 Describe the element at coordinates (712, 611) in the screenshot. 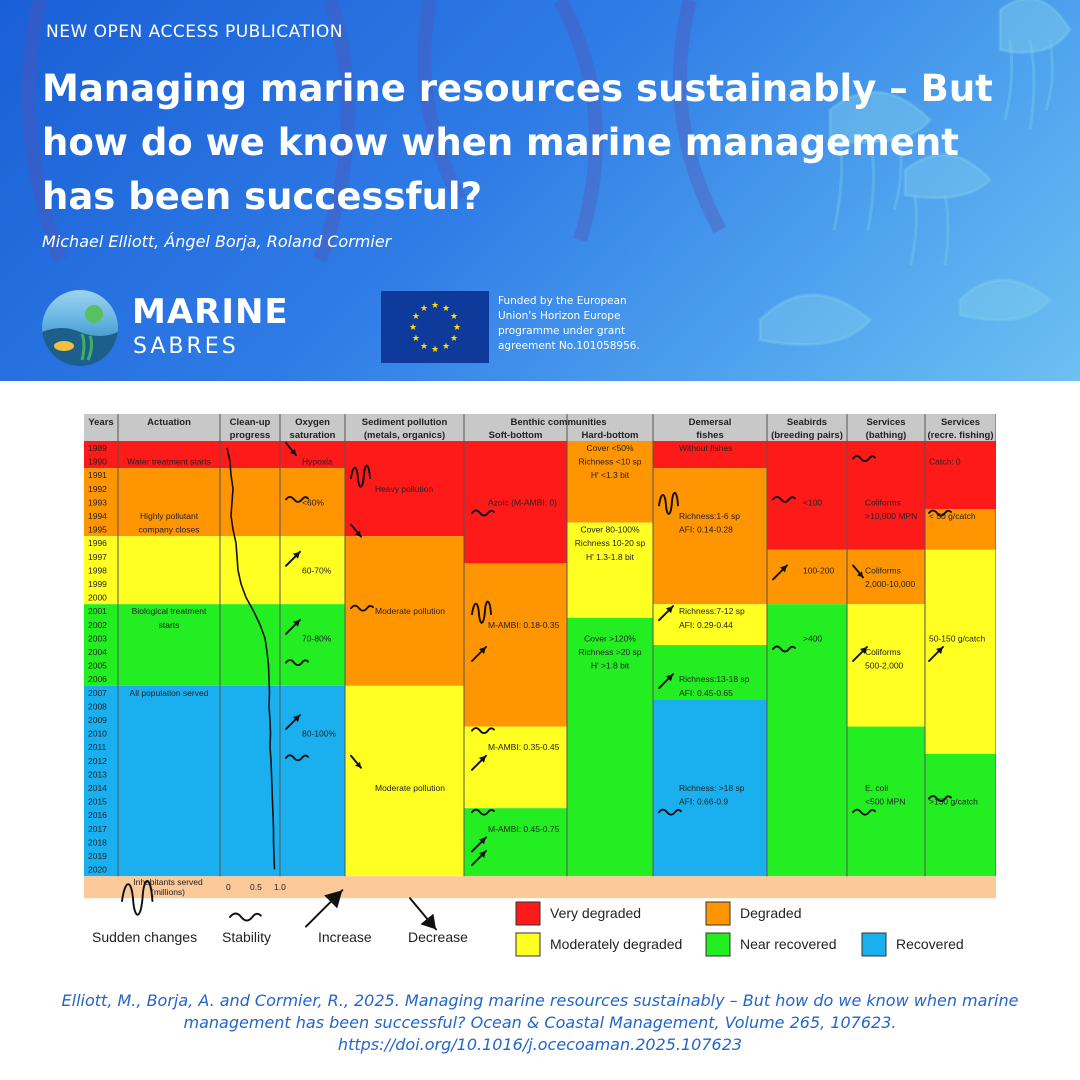

I see `cell-label: Richness:7-12 sp` at that location.